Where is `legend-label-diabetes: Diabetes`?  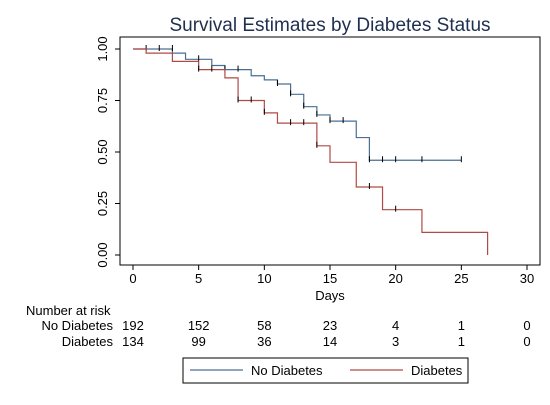 legend-label-diabetes: Diabetes is located at coordinates (437, 370).